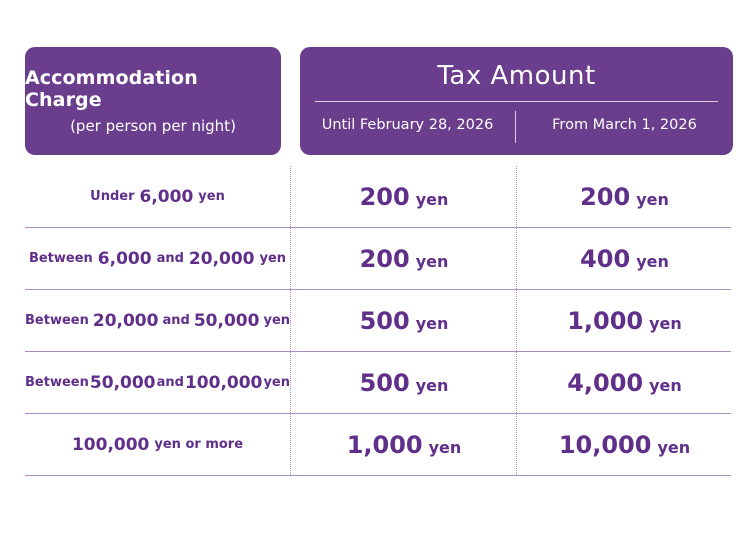 This screenshot has height=536, width=750. I want to click on header-divider-horizontal, so click(516, 101).